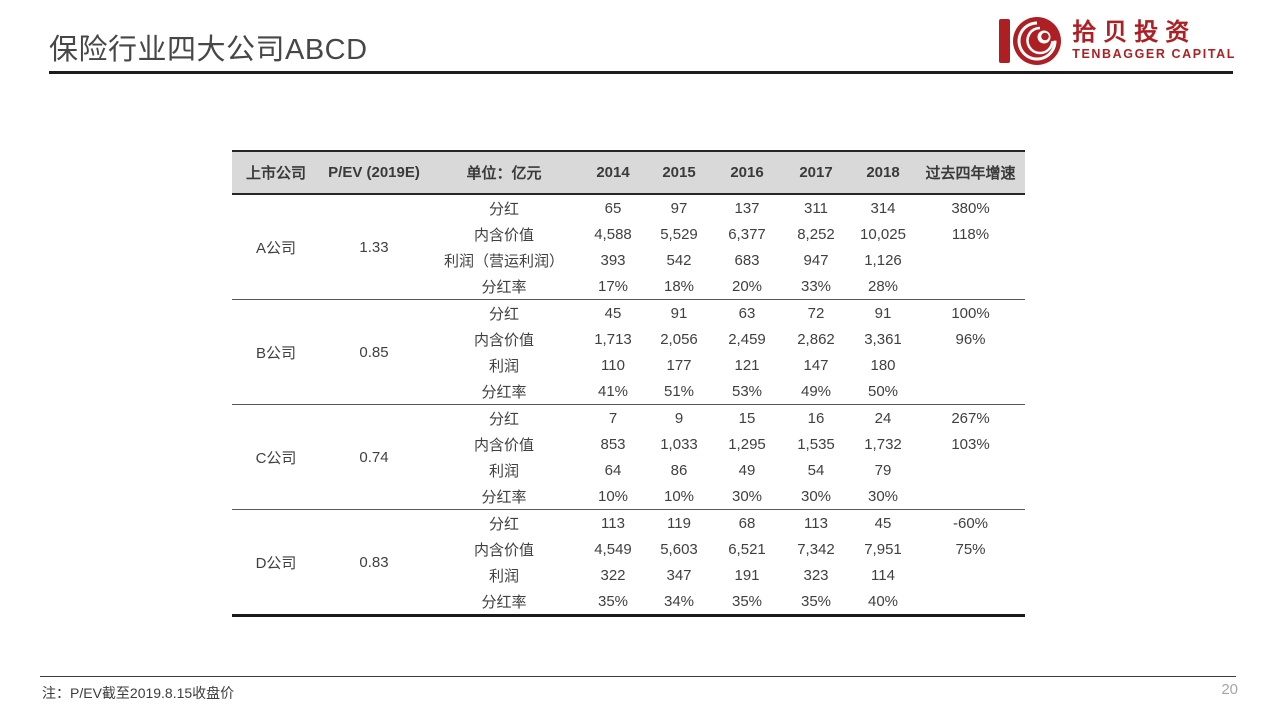 The height and width of the screenshot is (720, 1280). Describe the element at coordinates (504, 172) in the screenshot. I see `header-unit: 单位：亿元` at that location.